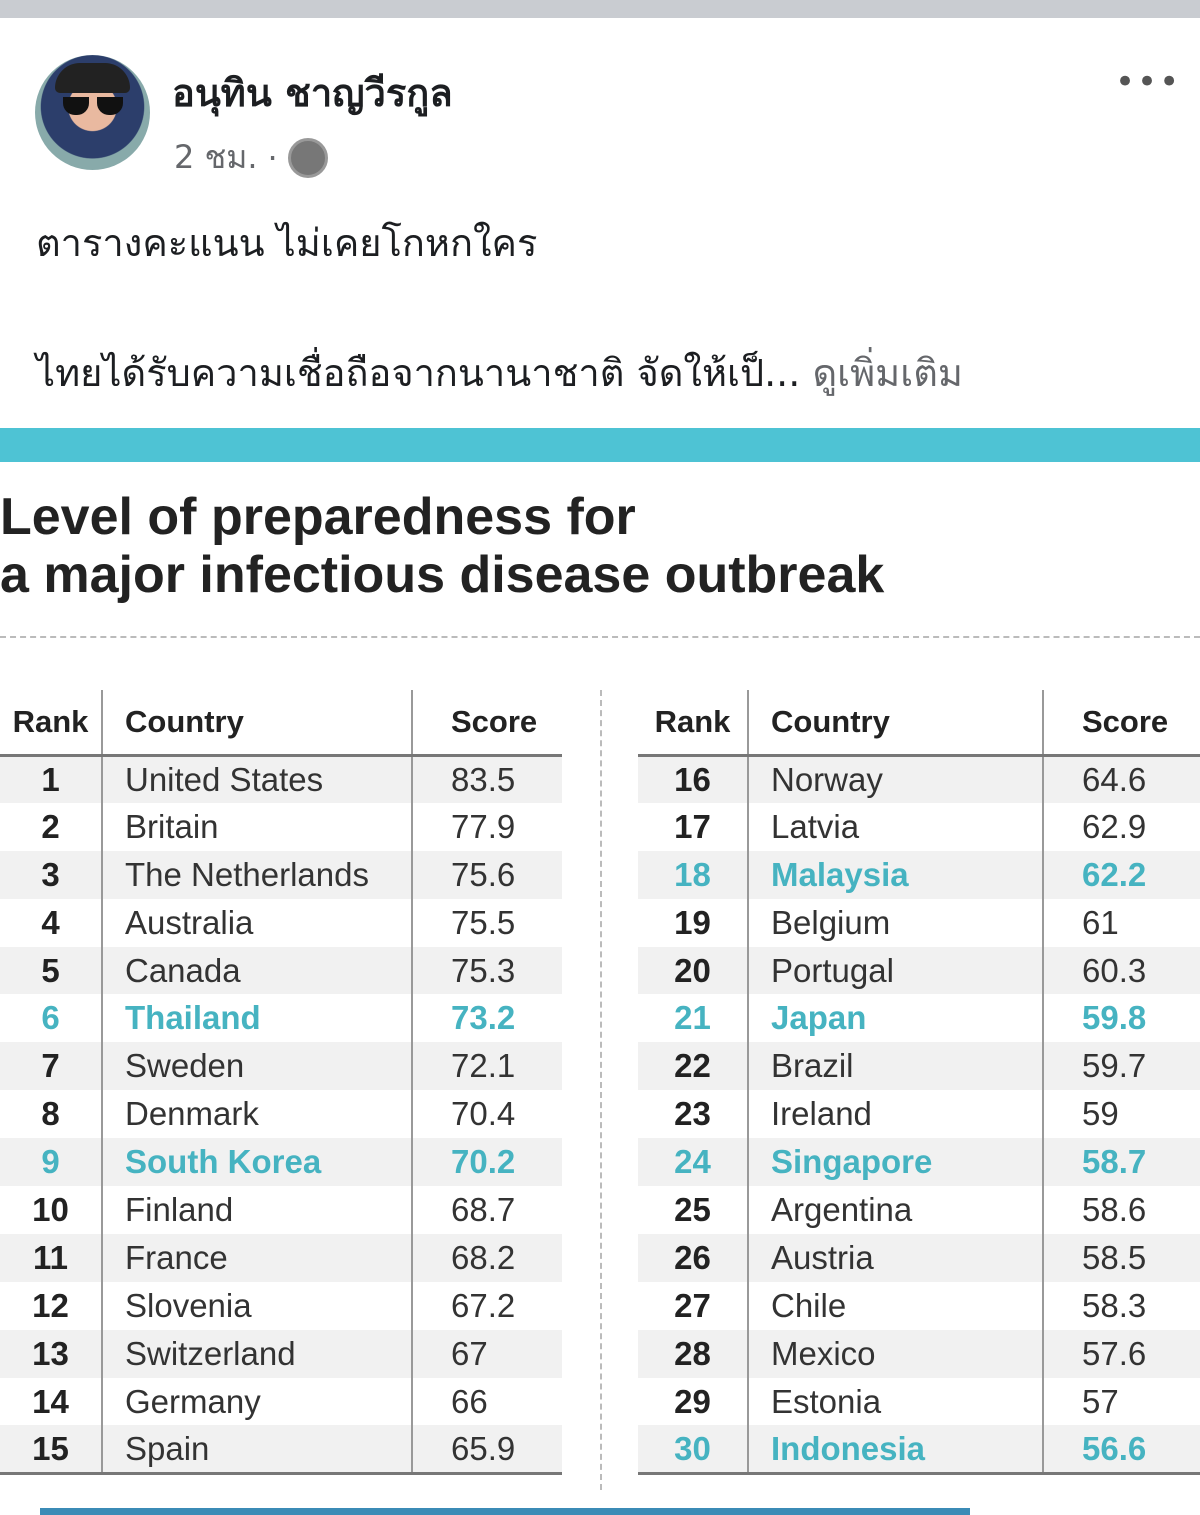  Describe the element at coordinates (486, 1114) in the screenshot. I see `score-cell: 70.4` at that location.